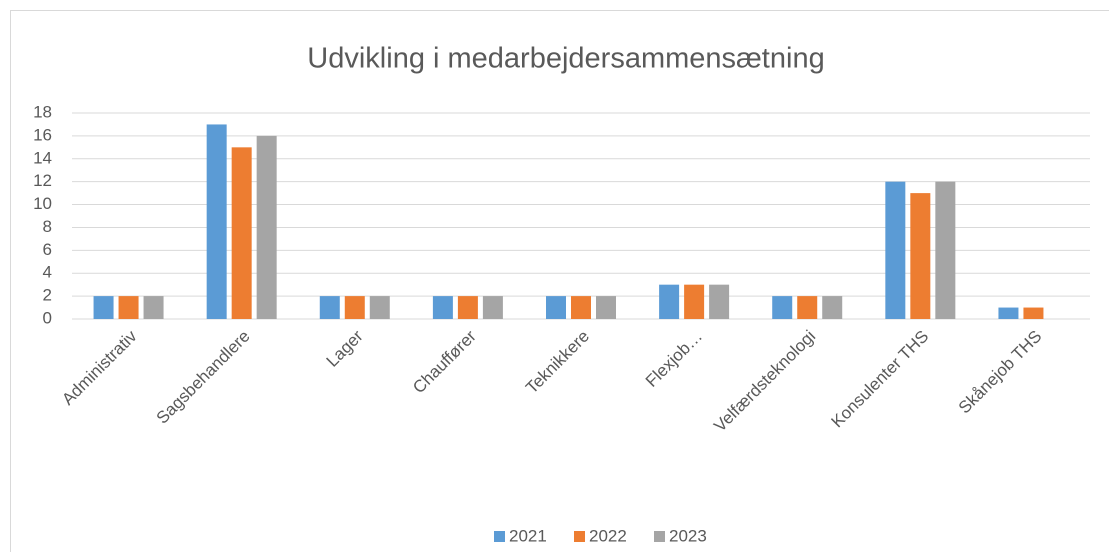  What do you see at coordinates (42, 111) in the screenshot?
I see `y-tick-label: 18` at bounding box center [42, 111].